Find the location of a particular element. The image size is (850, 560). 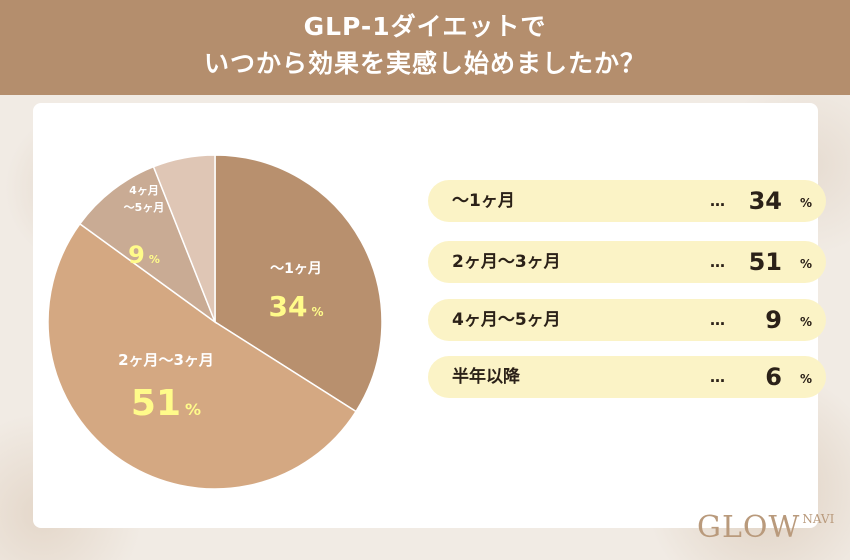

legend-label: 〜1ヶ月 is located at coordinates (483, 201).